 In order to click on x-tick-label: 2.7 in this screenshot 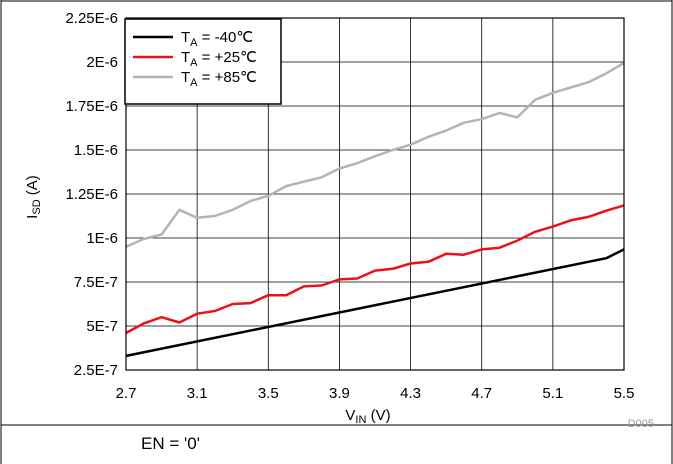, I will do `click(126, 393)`.